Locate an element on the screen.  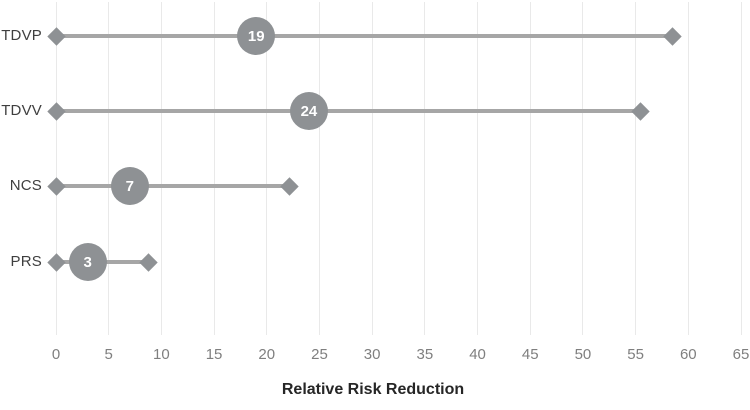
category-label: TDVP is located at coordinates (21, 35).